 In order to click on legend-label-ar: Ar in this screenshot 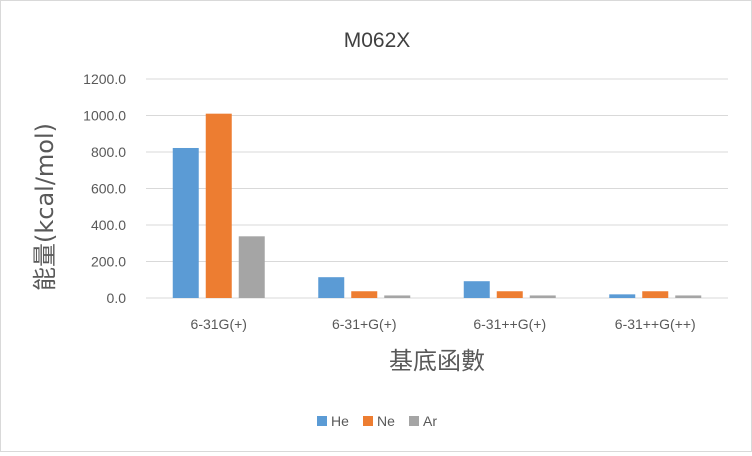, I will do `click(430, 421)`.